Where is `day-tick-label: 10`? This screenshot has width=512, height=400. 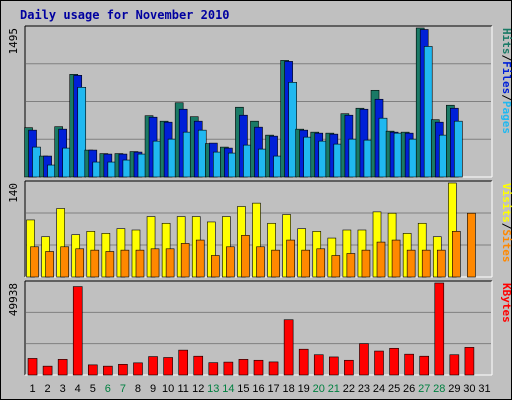
day-tick-label: 10 is located at coordinates (168, 389).